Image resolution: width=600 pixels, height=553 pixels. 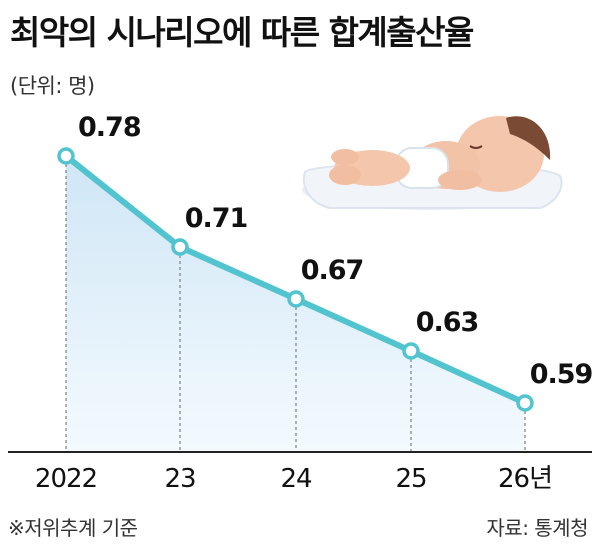 What do you see at coordinates (109, 127) in the screenshot?
I see `data-label: 0.78` at bounding box center [109, 127].